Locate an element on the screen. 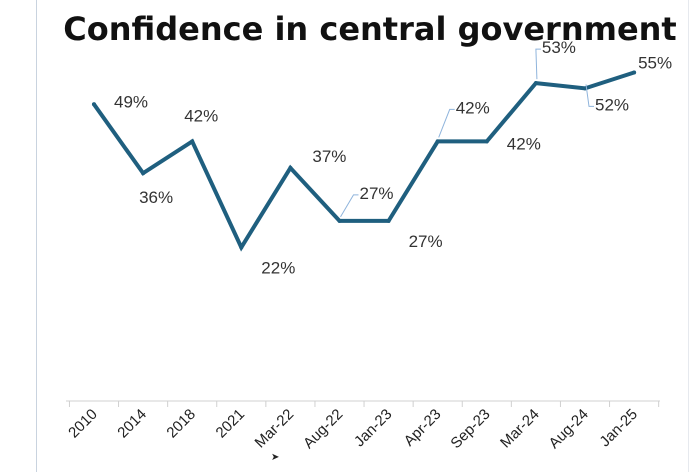 Image resolution: width=700 pixels, height=472 pixels. data-label: 52% is located at coordinates (612, 104).